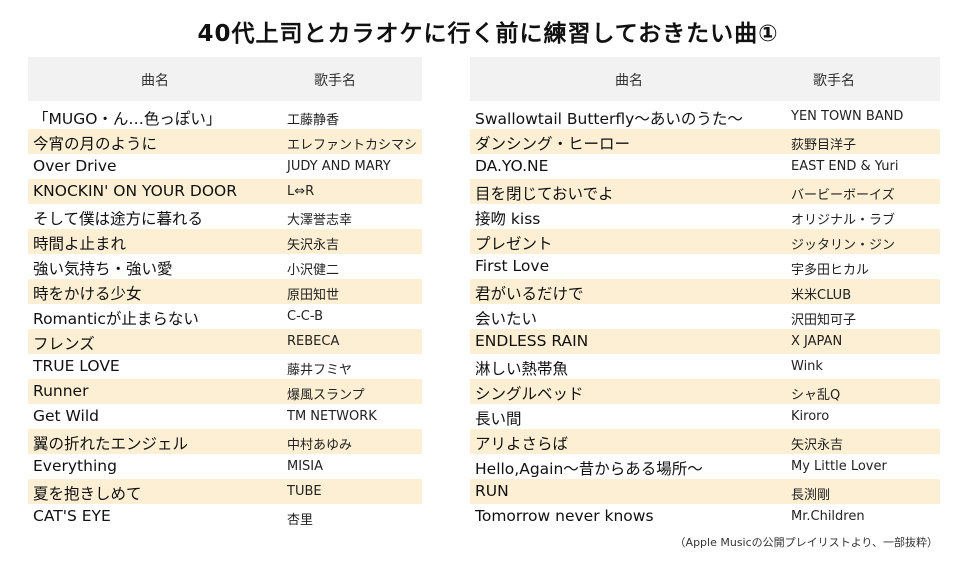 Image resolution: width=976 pixels, height=573 pixels. I want to click on artist-name: 米米CLUB, so click(821, 295).